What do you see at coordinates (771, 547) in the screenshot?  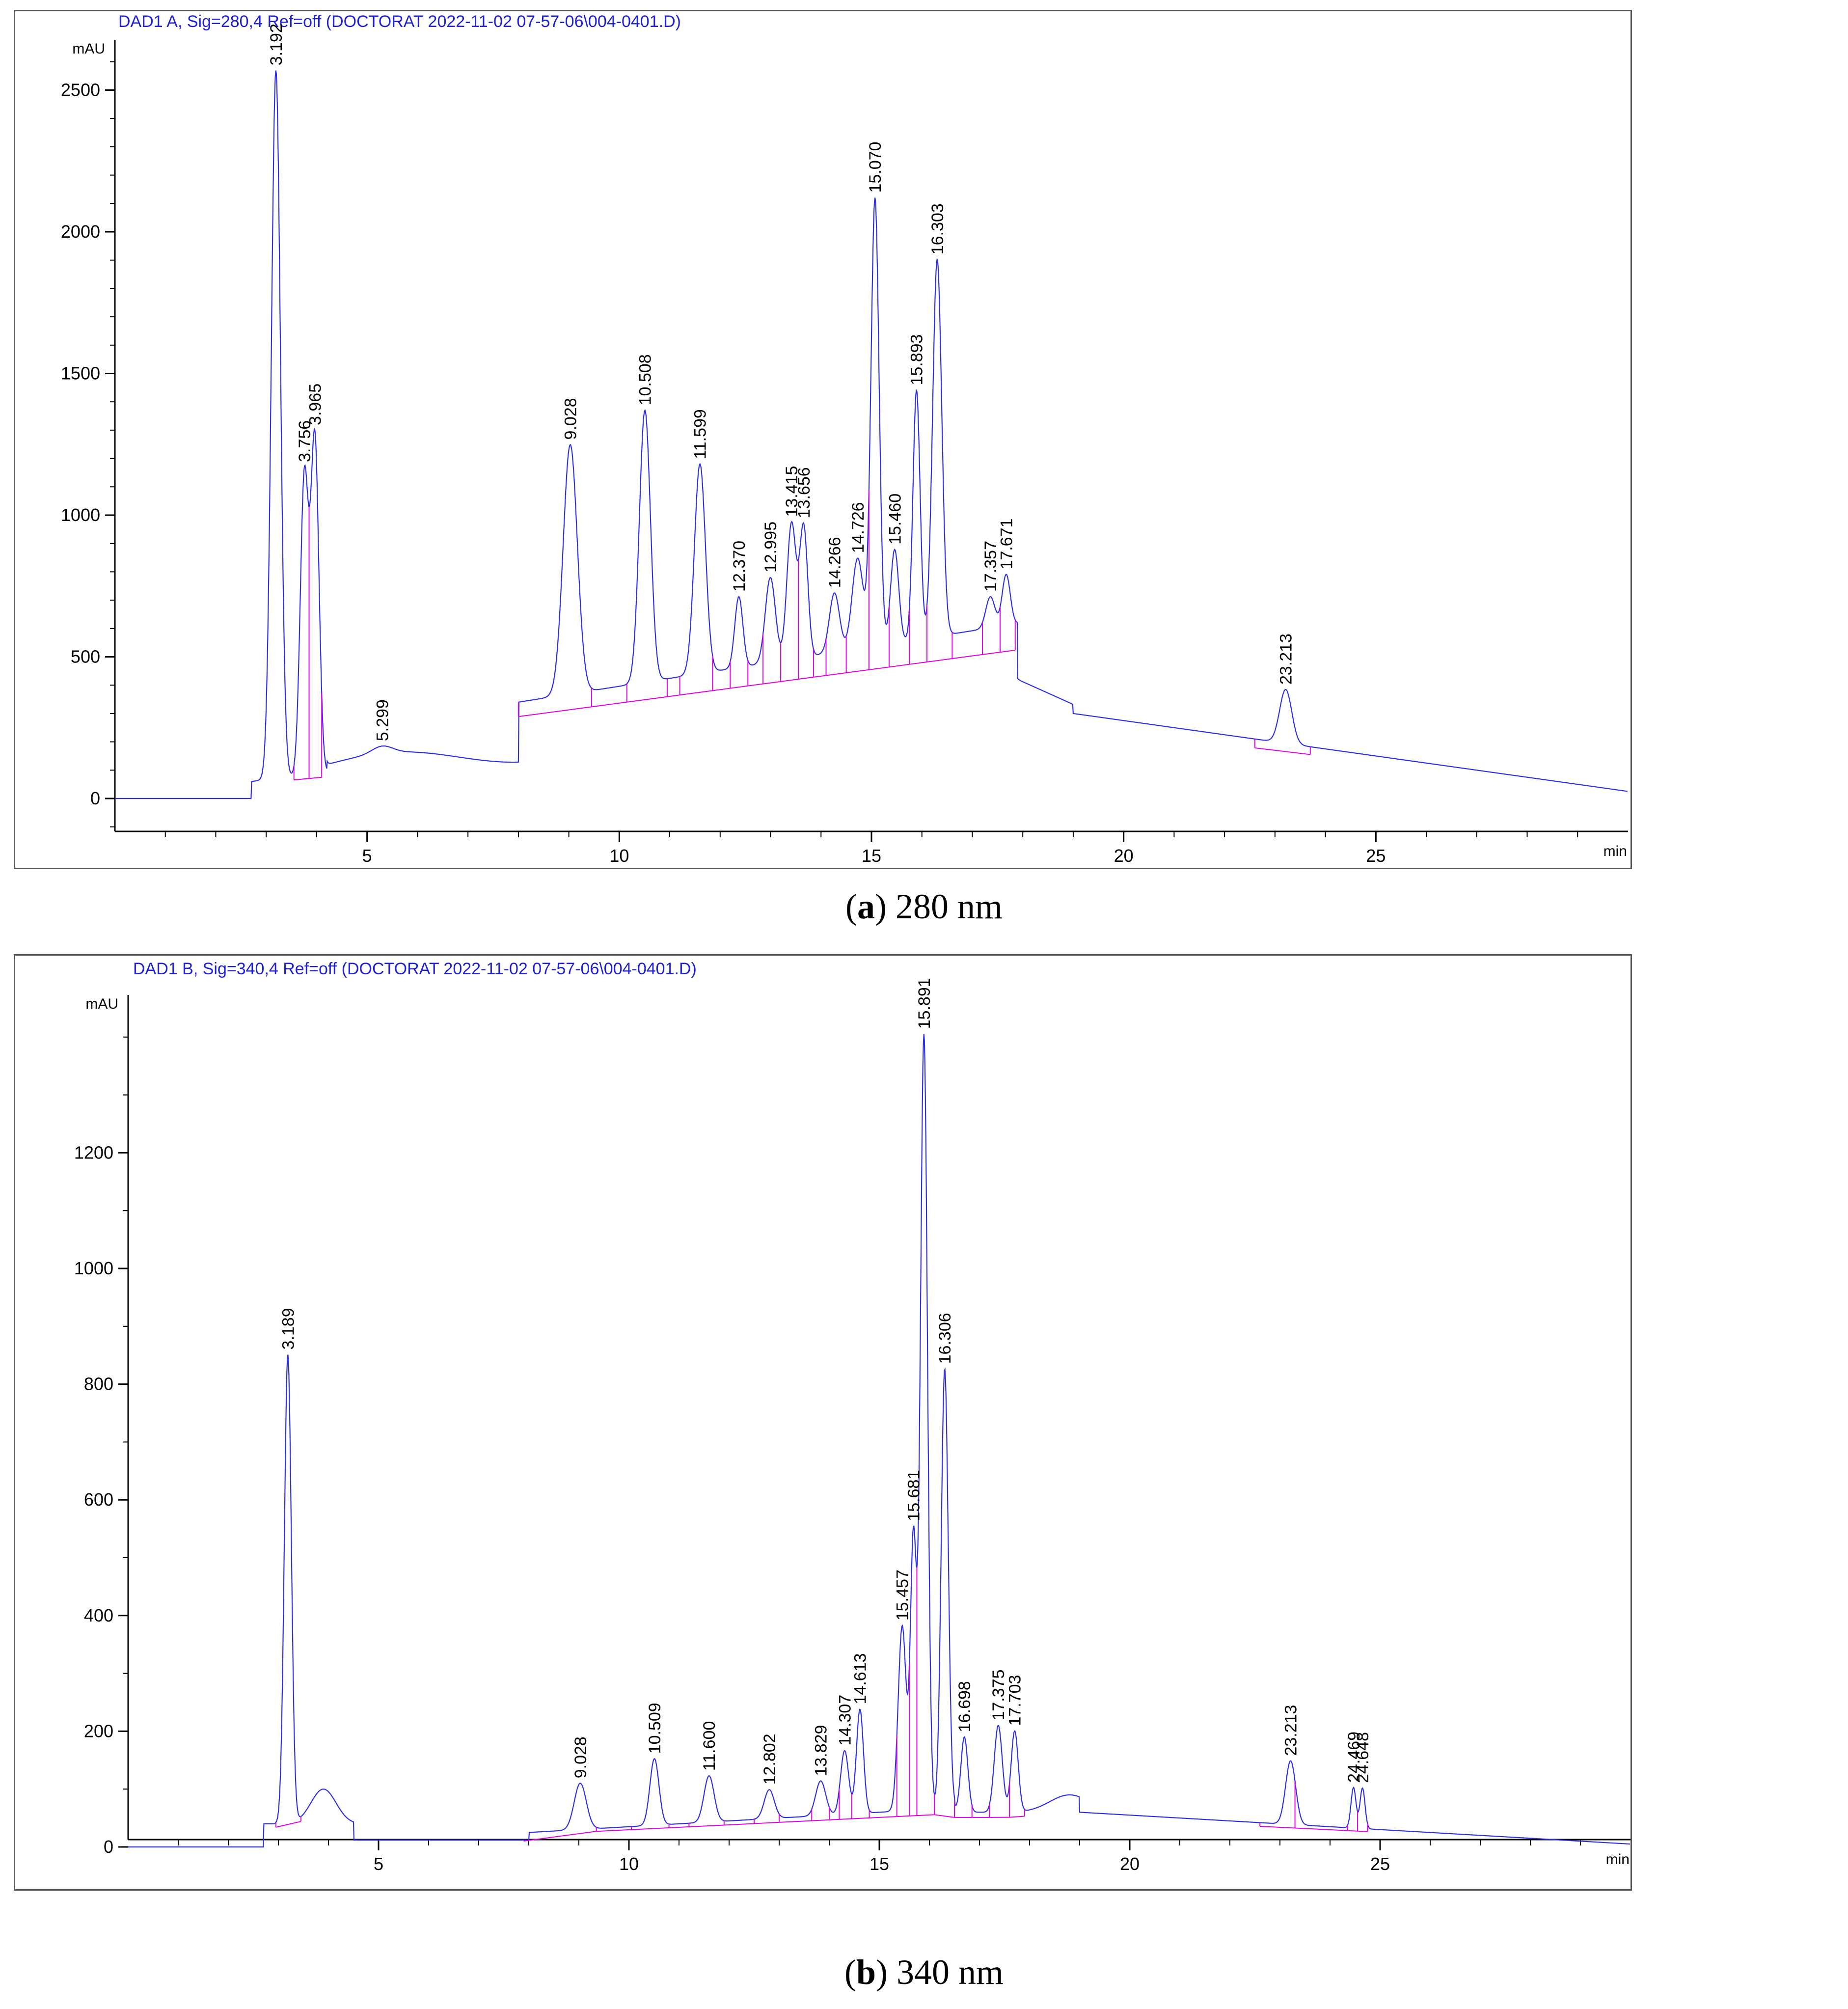 I see `peak-label: 12.995` at bounding box center [771, 547].